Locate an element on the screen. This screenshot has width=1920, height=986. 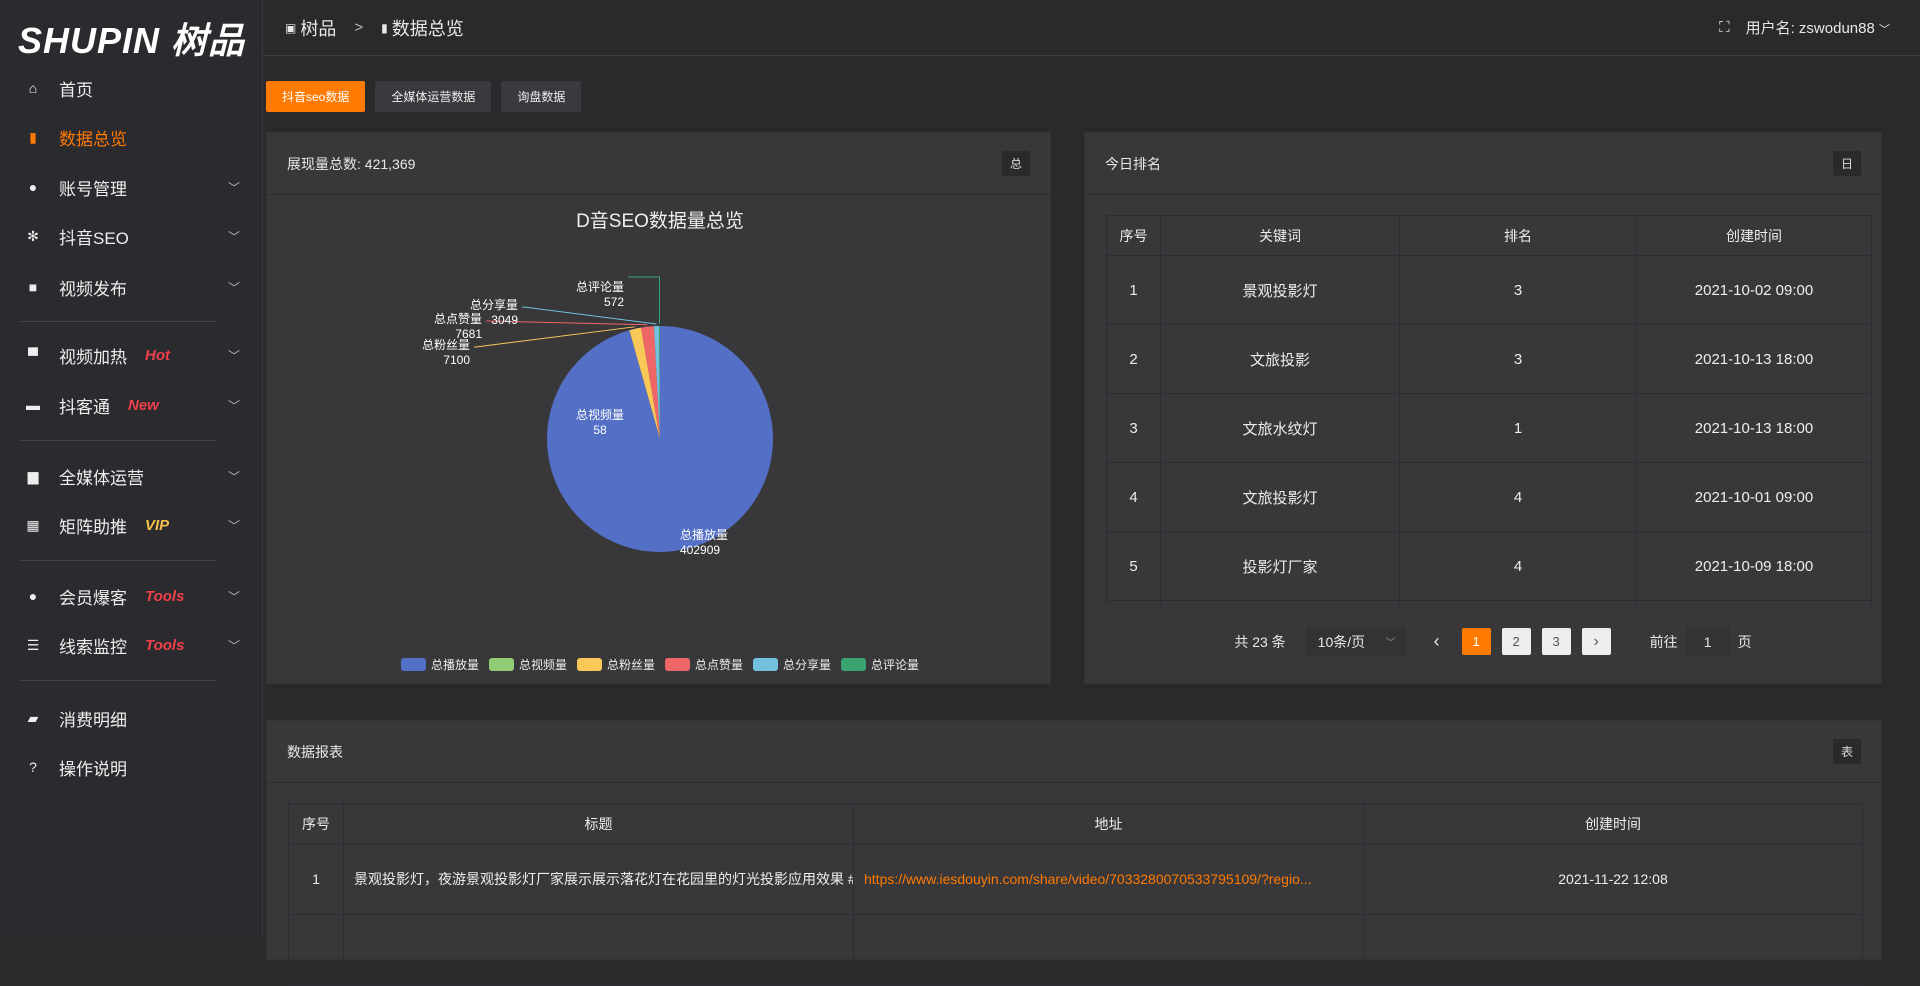
page-3: 3 is located at coordinates (1556, 641).